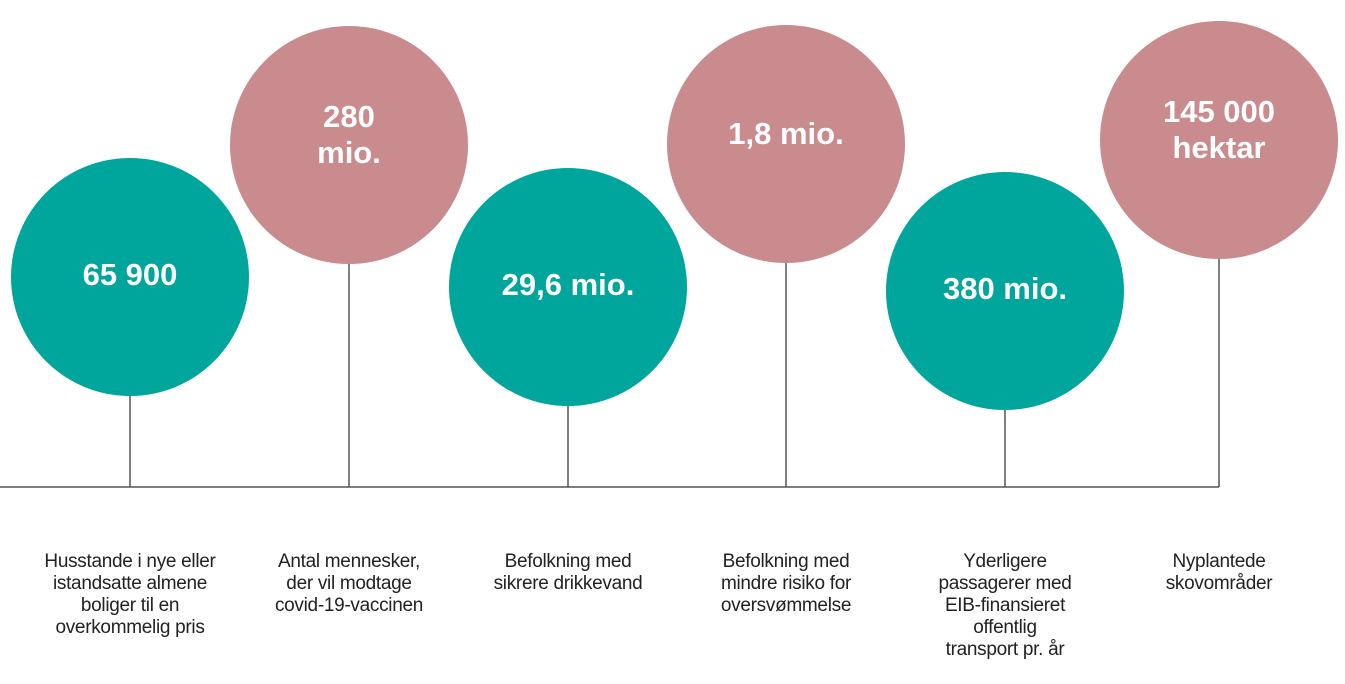 This screenshot has width=1345, height=684. I want to click on value-text: 145 000, so click(1219, 111).